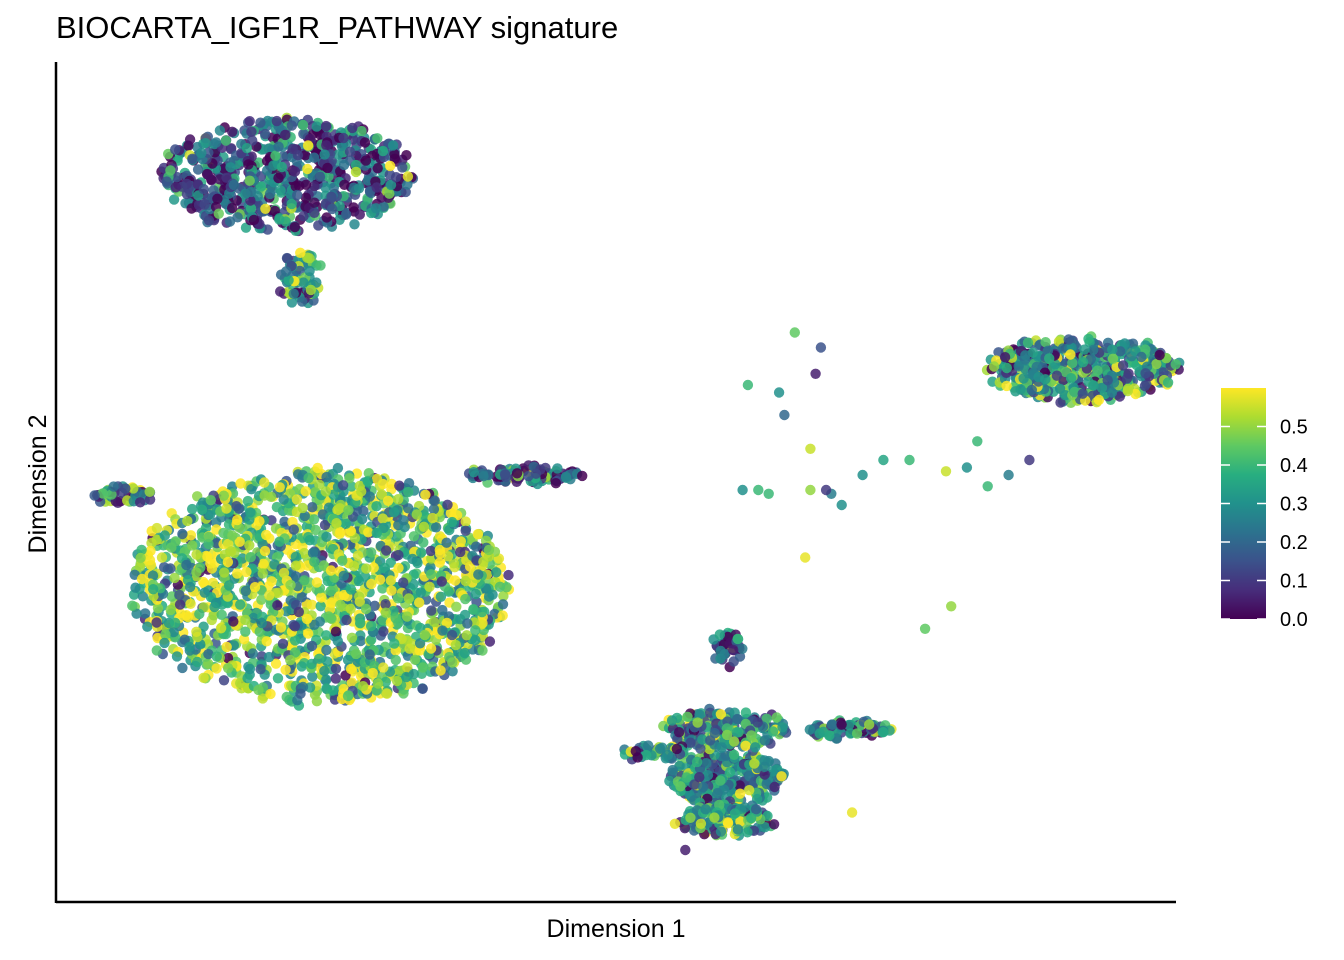 The image size is (1344, 960). What do you see at coordinates (646, 755) in the screenshot?
I see `cluster-9-point` at bounding box center [646, 755].